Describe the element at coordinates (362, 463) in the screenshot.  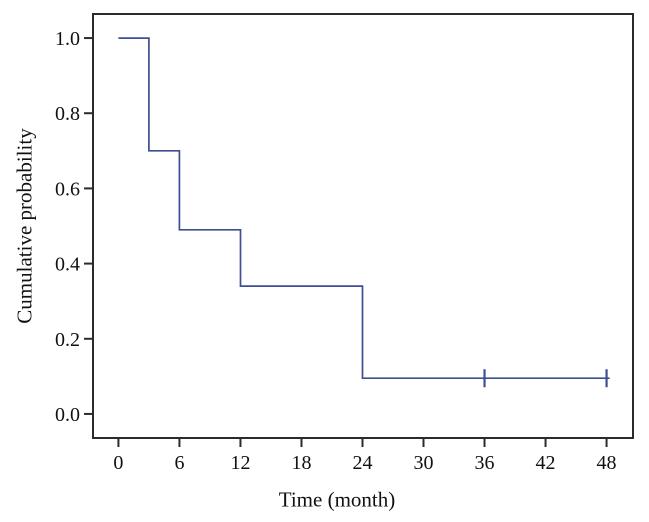
I see `x-tick-label: 24` at that location.